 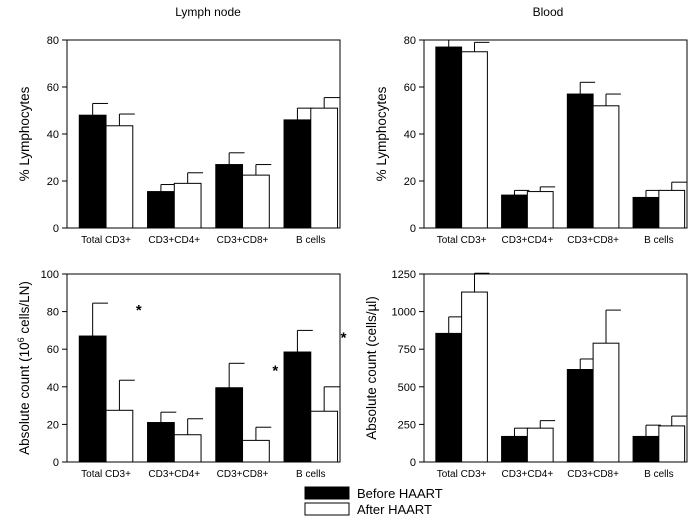 I want to click on y-tick-label: 100, so click(x=50, y=275).